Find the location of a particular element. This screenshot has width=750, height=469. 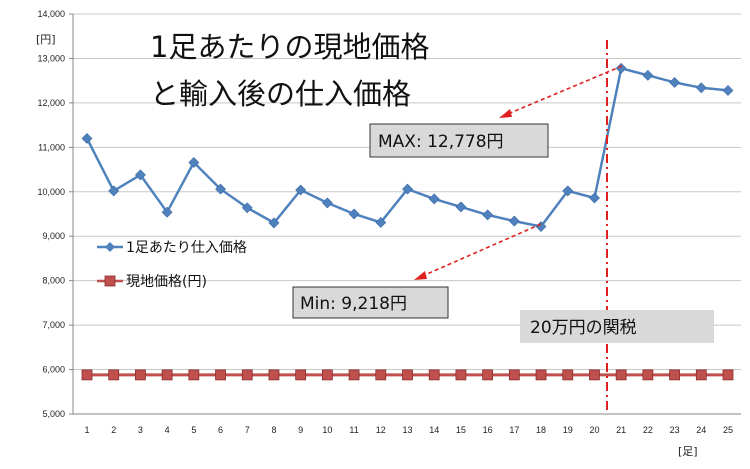

chart-title-line-2: と輸入後の仕入価格 is located at coordinates (280, 94).